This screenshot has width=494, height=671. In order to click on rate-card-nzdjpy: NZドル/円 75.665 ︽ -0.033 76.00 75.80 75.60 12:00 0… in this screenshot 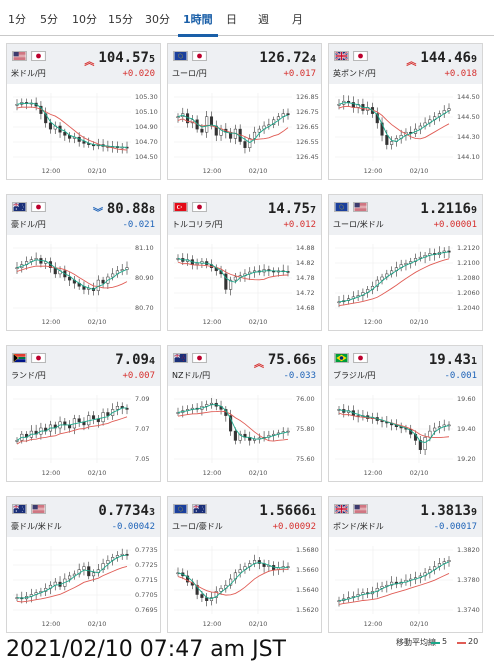, I will do `click(244, 413)`.